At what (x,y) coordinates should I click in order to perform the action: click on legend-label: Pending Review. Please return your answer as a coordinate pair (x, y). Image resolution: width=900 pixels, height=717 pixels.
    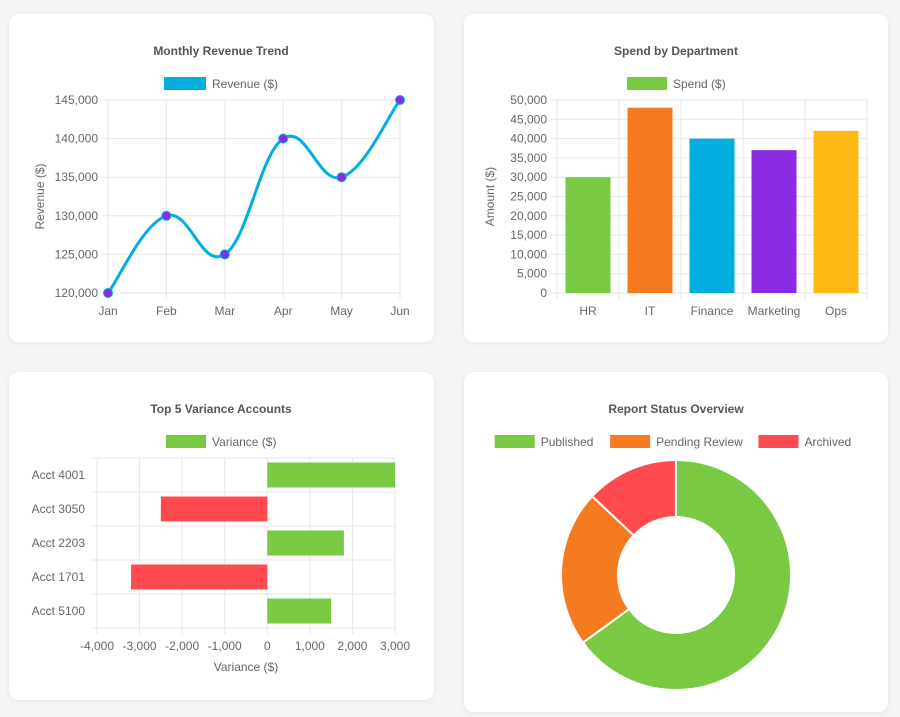
    Looking at the image, I should click on (699, 442).